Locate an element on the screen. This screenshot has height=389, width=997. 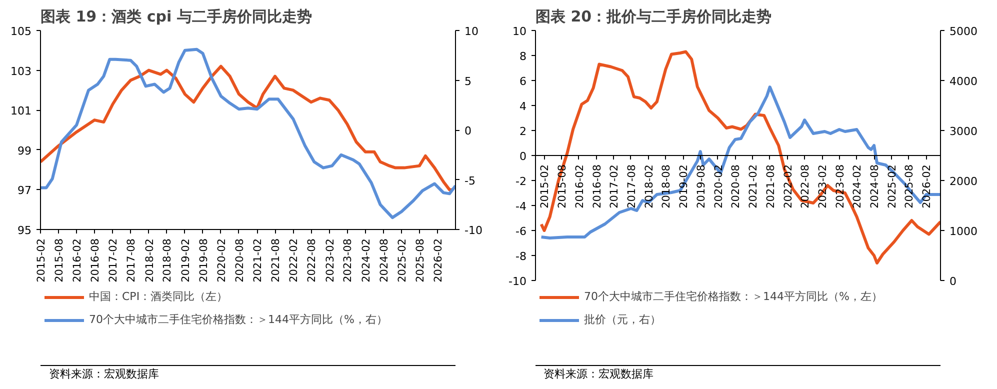
y-tick-label: 10 is located at coordinates (519, 31).